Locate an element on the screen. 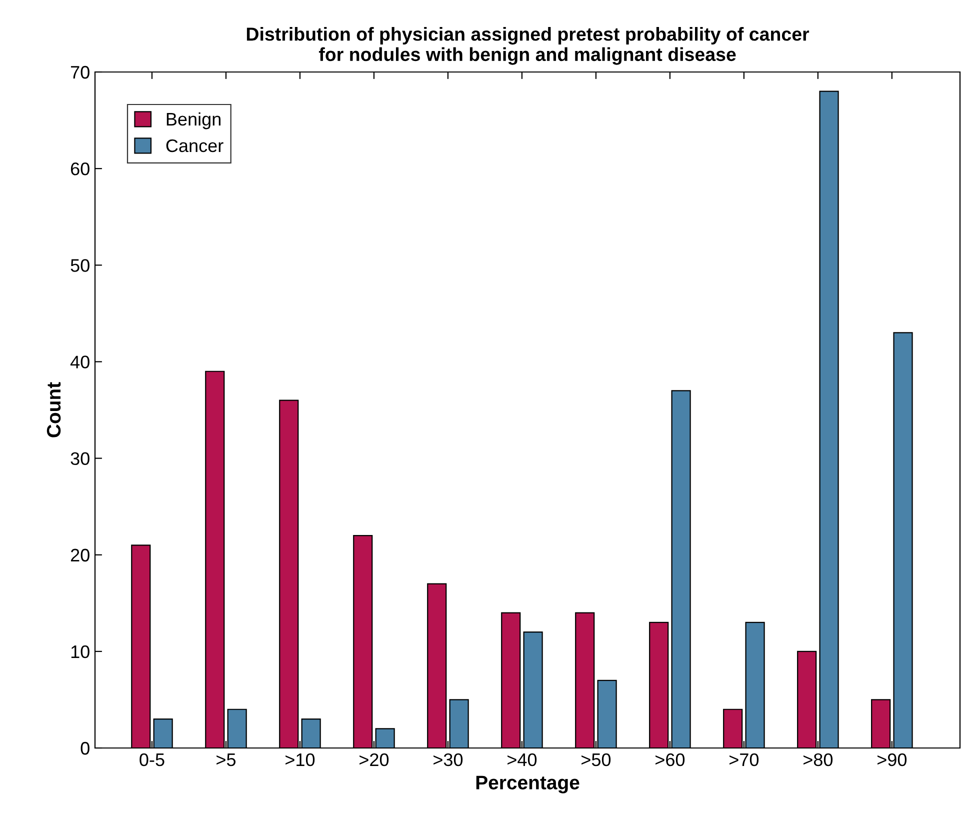  x-tick-label: >50 is located at coordinates (596, 759).